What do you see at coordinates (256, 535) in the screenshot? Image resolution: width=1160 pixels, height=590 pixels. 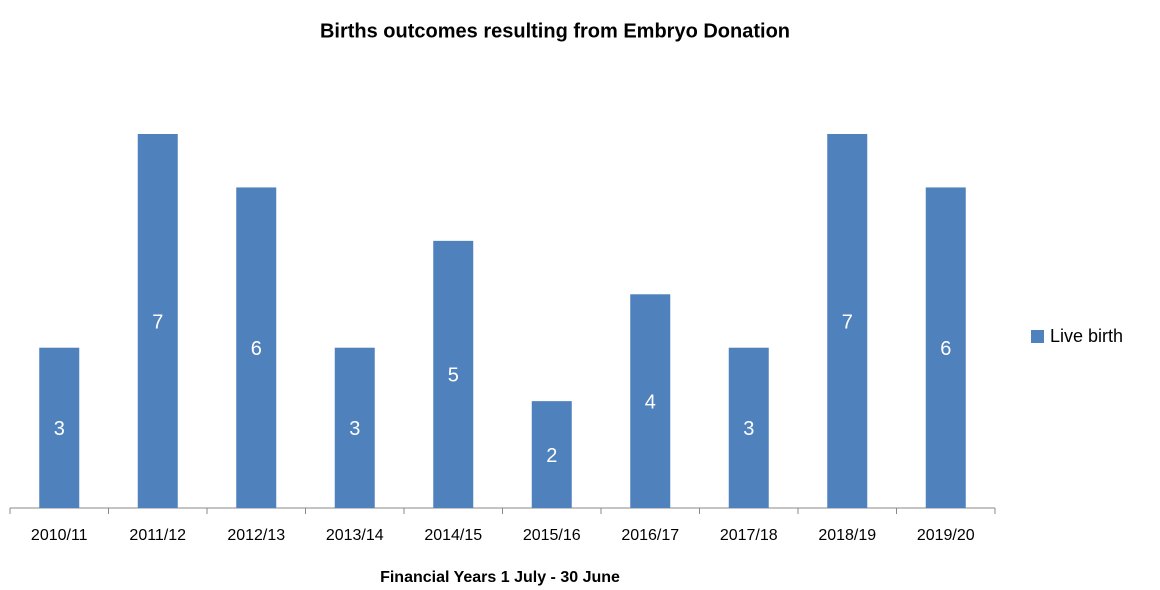 I see `x-tick-label: 2012/13` at bounding box center [256, 535].